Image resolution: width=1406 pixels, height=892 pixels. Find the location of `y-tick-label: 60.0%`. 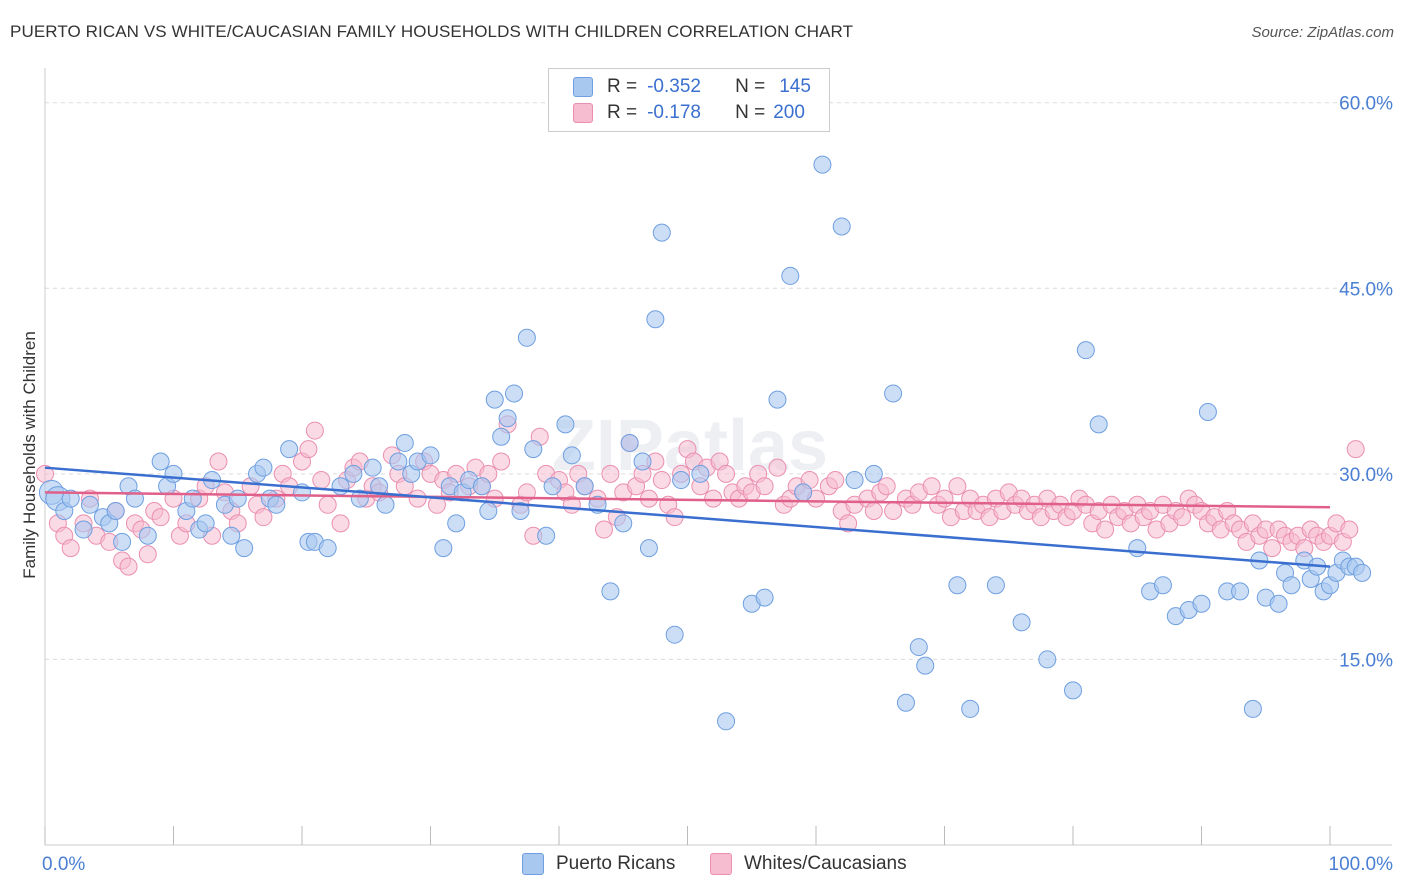

y-tick-label: 60.0% is located at coordinates (1366, 104).